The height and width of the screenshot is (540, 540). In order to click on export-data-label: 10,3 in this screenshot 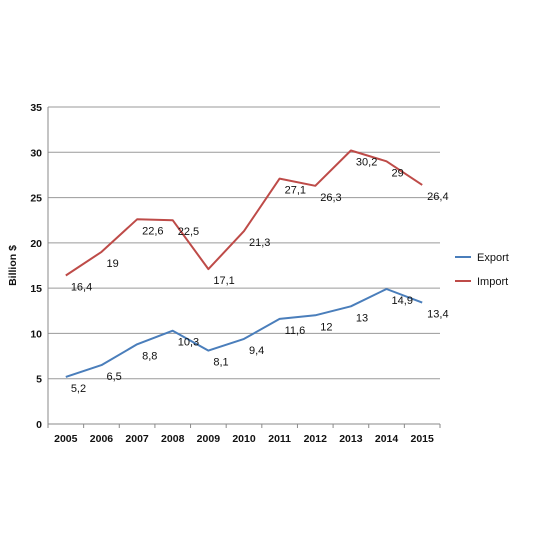, I will do `click(188, 343)`.